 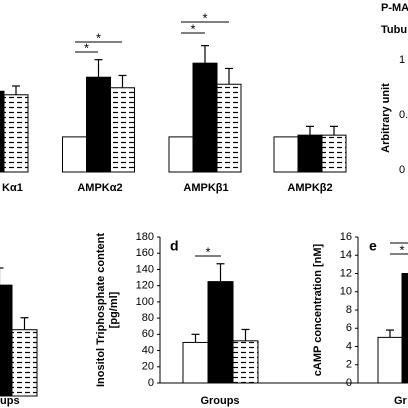 What do you see at coordinates (346, 255) in the screenshot?
I see `y-tick-label: 14` at bounding box center [346, 255].